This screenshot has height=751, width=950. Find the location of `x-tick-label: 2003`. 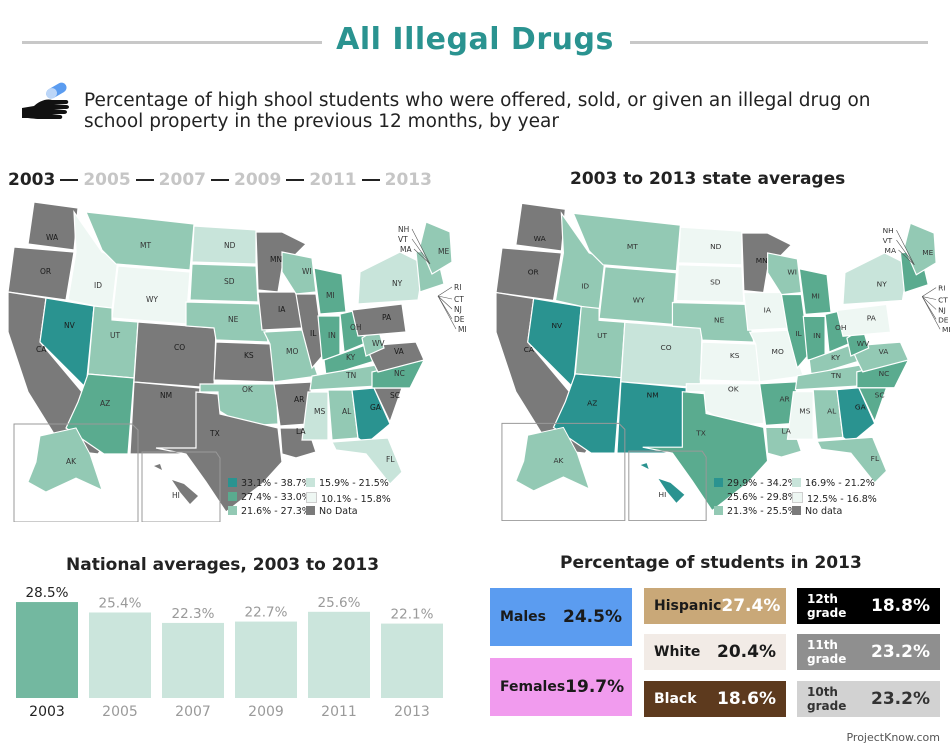

x-tick-label: 2003 is located at coordinates (47, 712).